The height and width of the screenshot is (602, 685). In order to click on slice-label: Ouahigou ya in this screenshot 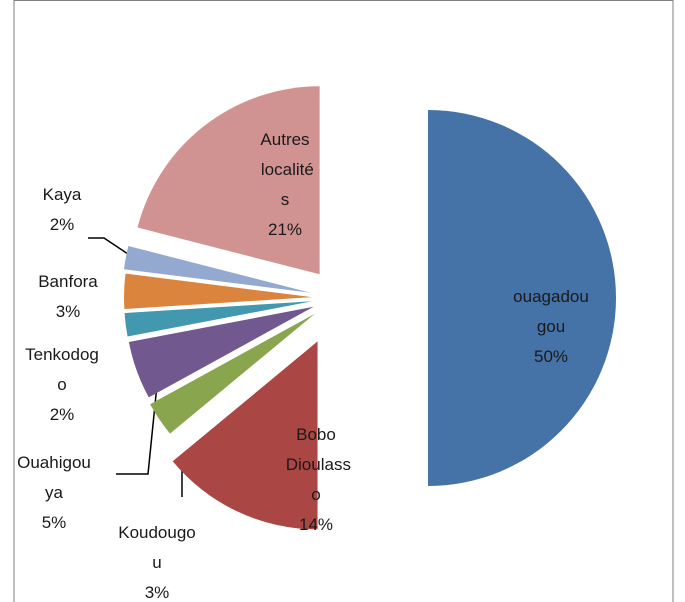, I will do `click(54, 477)`.